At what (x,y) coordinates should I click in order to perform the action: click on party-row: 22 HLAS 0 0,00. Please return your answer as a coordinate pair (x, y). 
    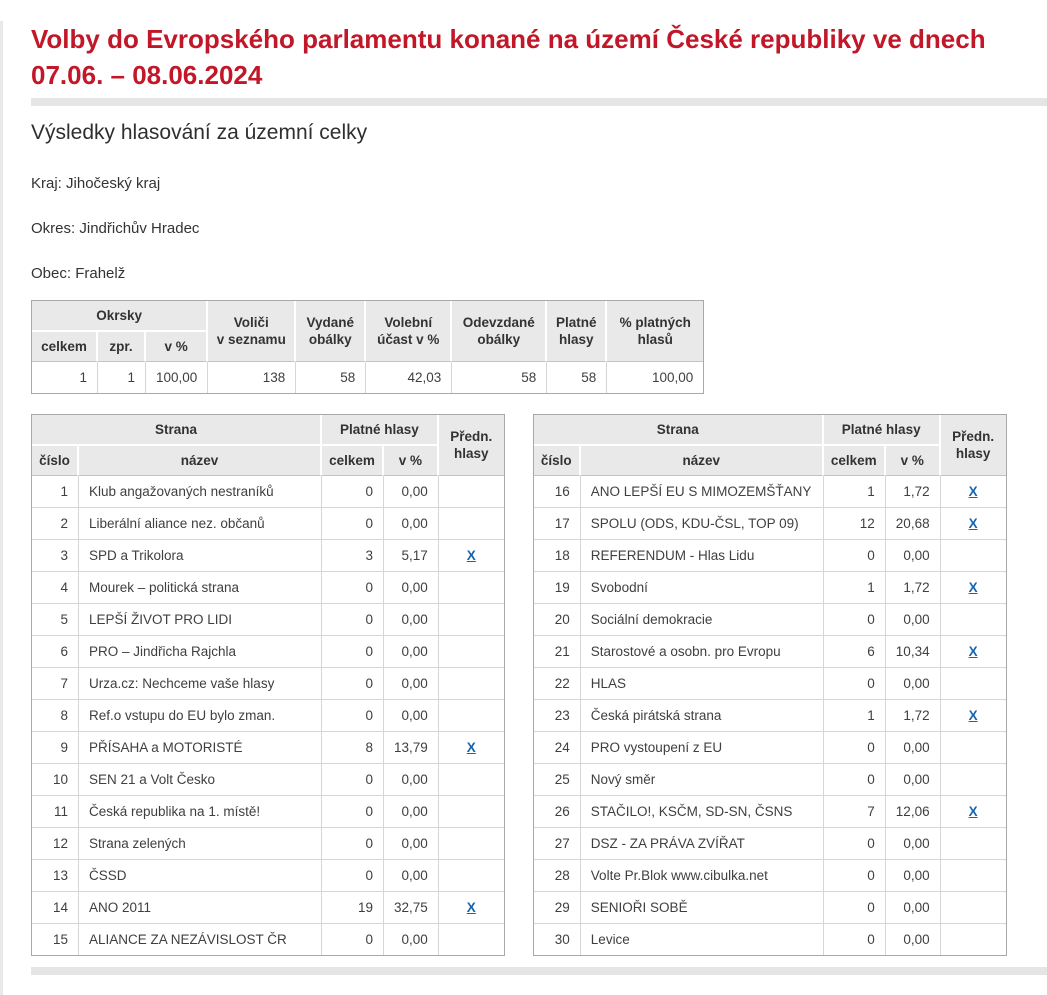
    Looking at the image, I should click on (769, 684).